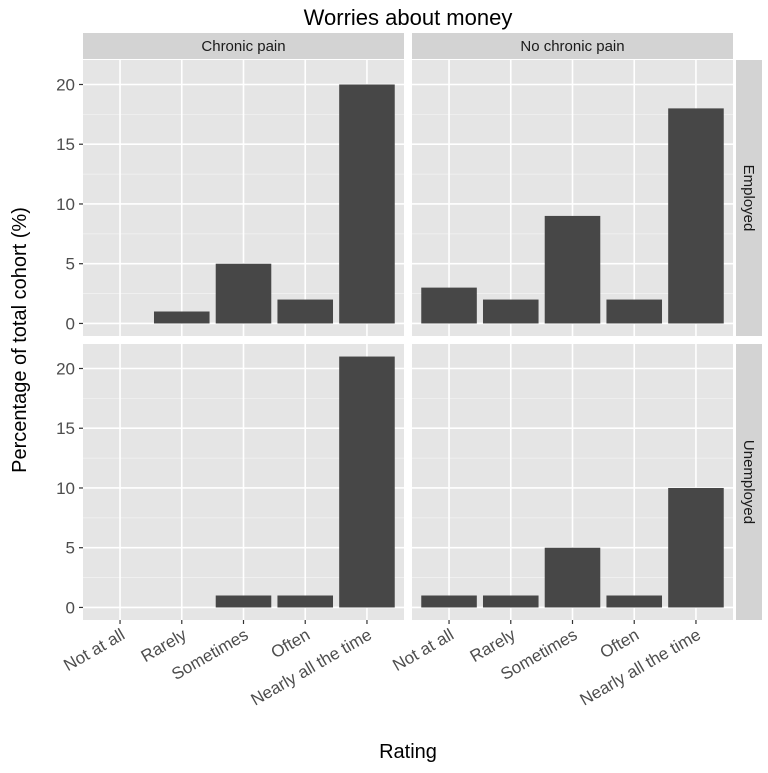 This screenshot has height=773, width=768. I want to click on facet-strip-label: Chronic pain, so click(243, 46).